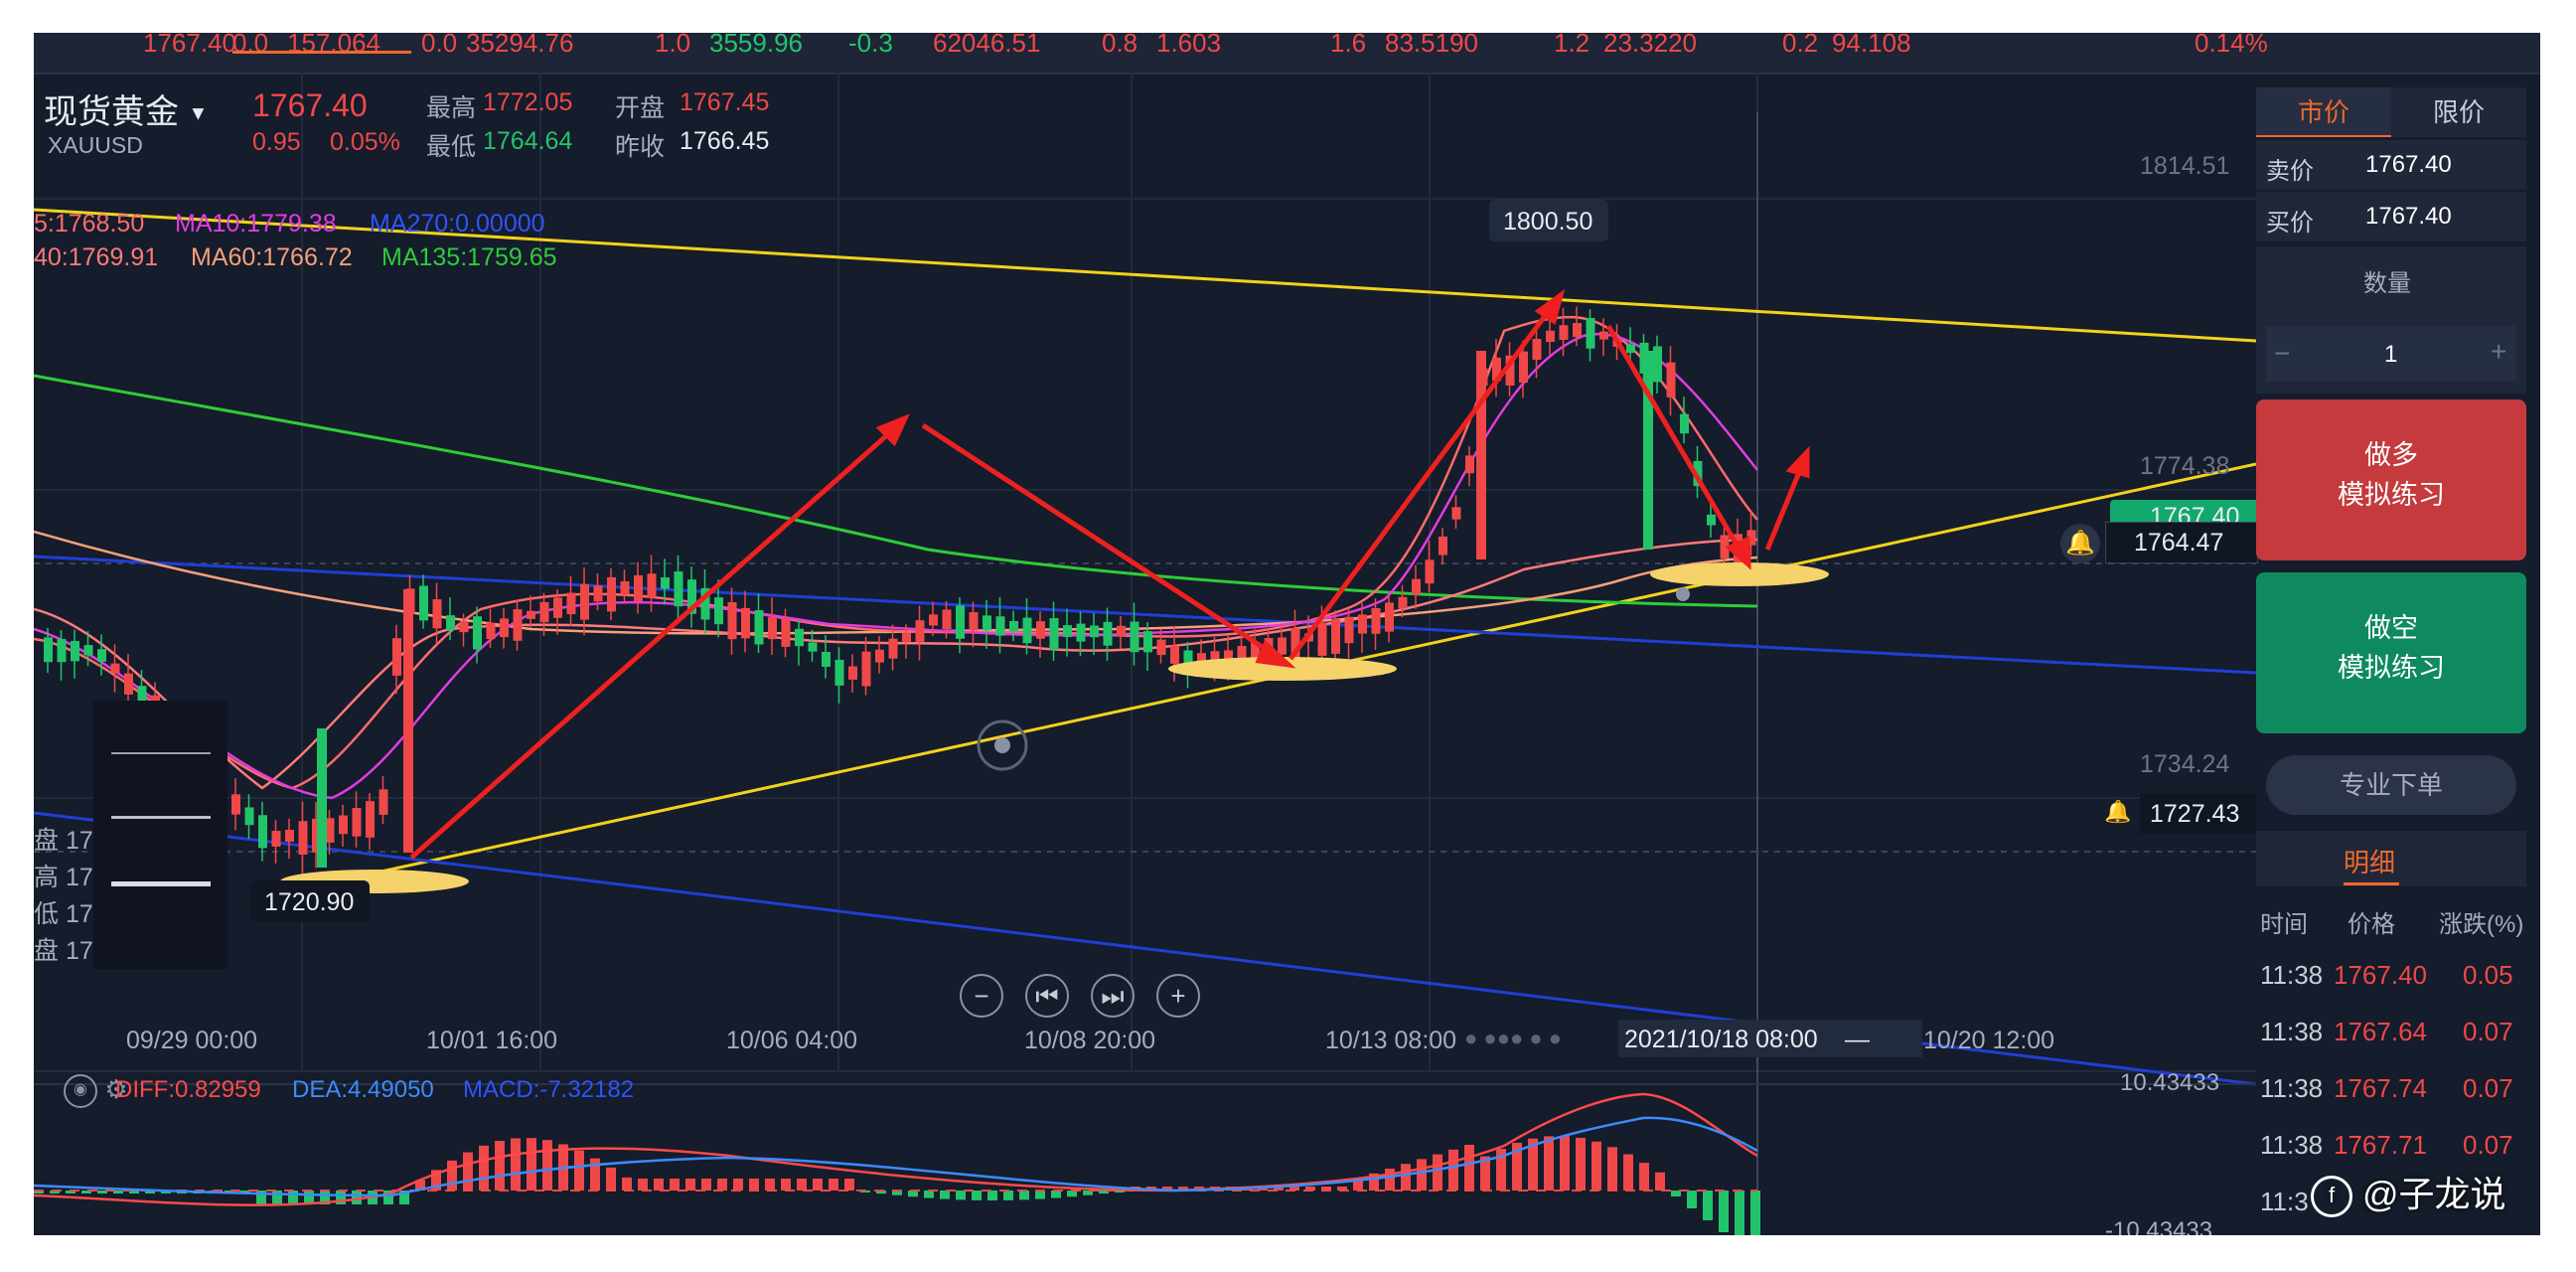 This screenshot has width=2576, height=1272. I want to click on row-change: 0.05, so click(2488, 975).